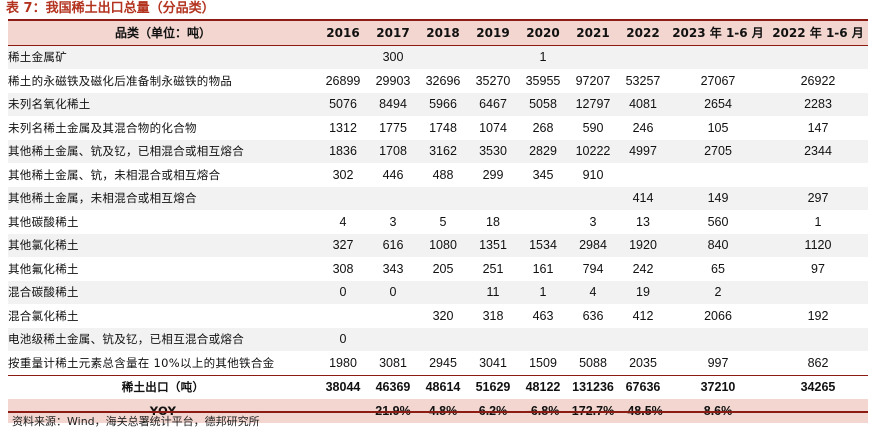  I want to click on table-cell: 297, so click(818, 198).